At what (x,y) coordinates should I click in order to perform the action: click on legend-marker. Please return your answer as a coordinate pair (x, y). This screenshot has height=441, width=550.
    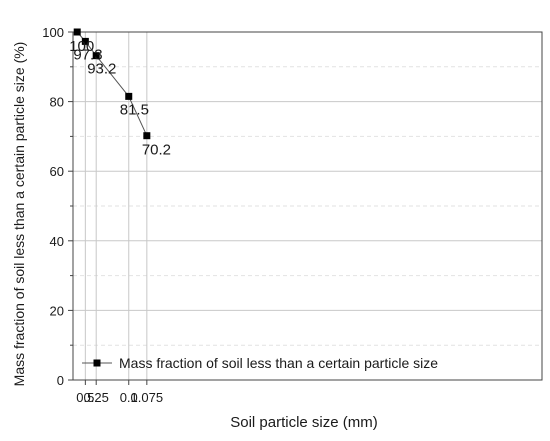
    Looking at the image, I should click on (97, 363).